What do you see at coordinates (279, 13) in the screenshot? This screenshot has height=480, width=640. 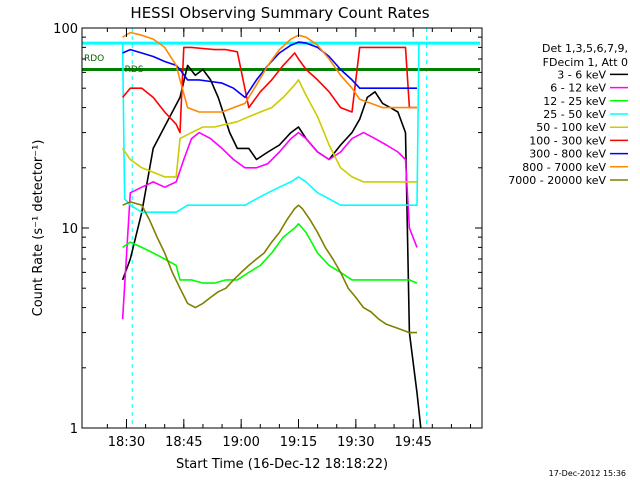 I see `chart-title: HESSI Observing Summary Count Rates` at bounding box center [279, 13].